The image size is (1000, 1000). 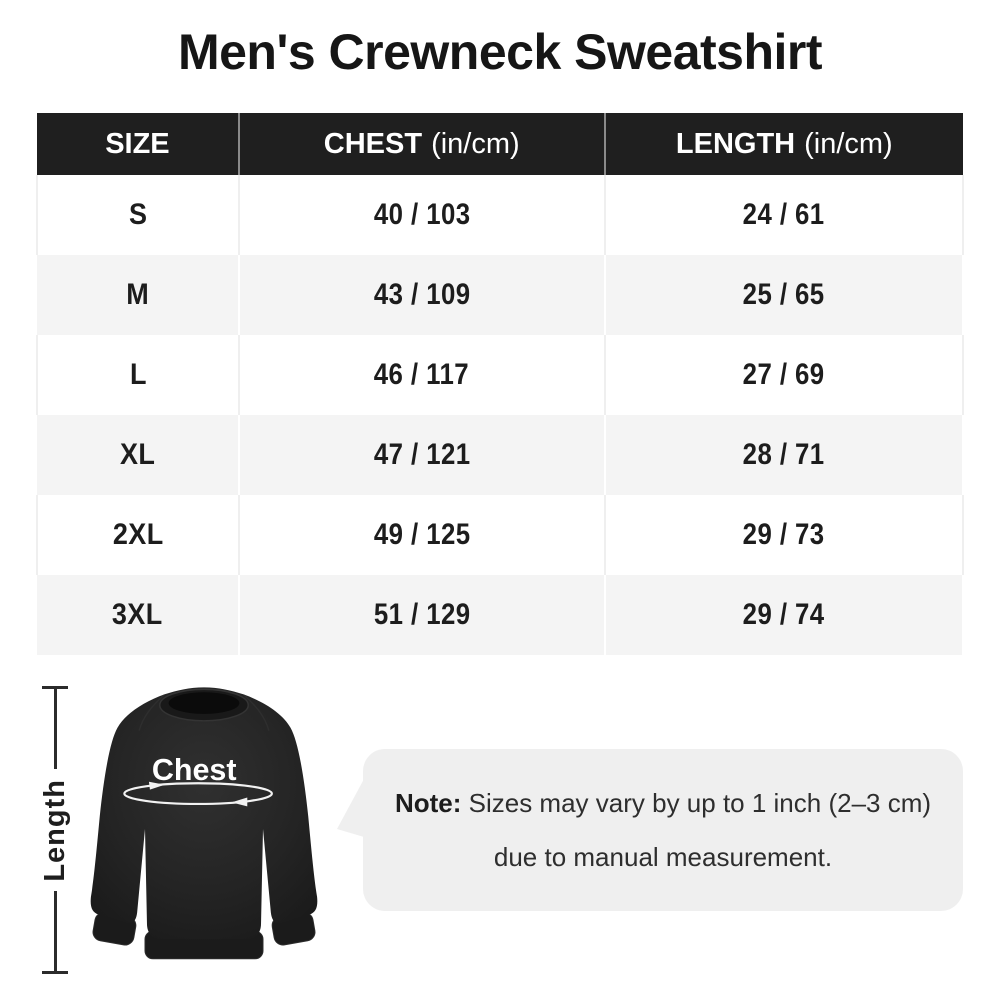 I want to click on length-label: Length, so click(x=54, y=830).